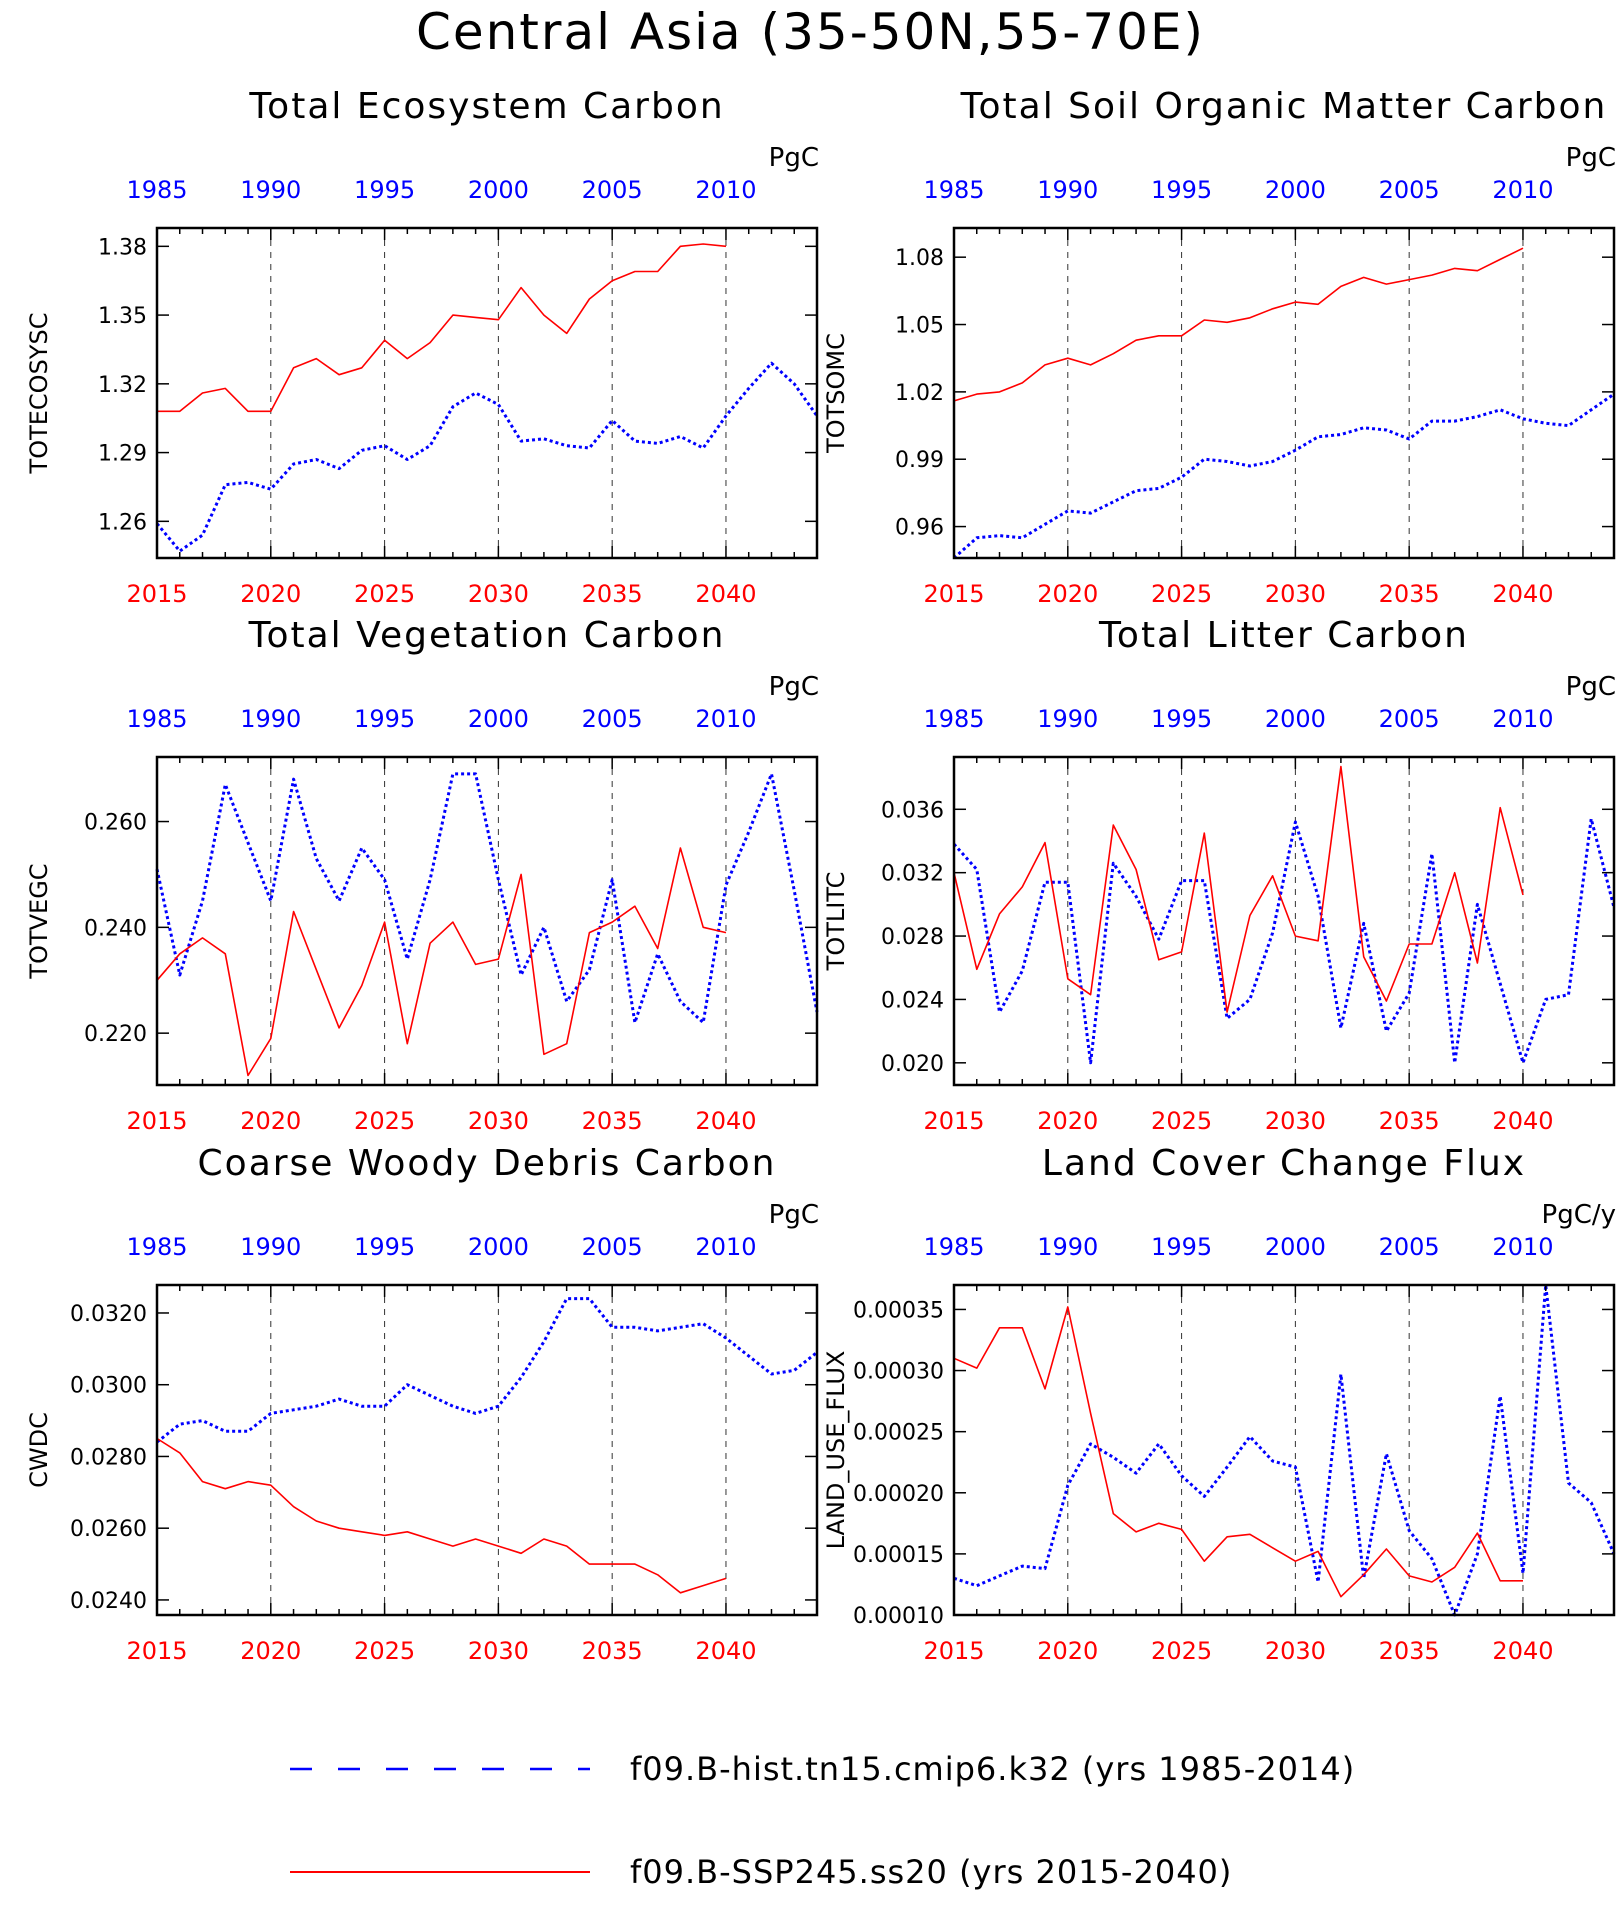 The image size is (1621, 1910). I want to click on y-tick-label: 0.028, so click(912, 937).